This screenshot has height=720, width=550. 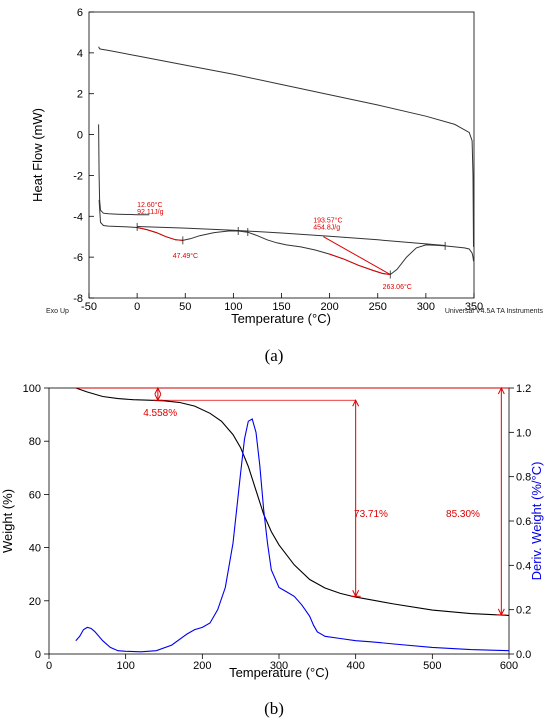 I want to click on panel-a-y-tick-label: -2, so click(x=78, y=176).